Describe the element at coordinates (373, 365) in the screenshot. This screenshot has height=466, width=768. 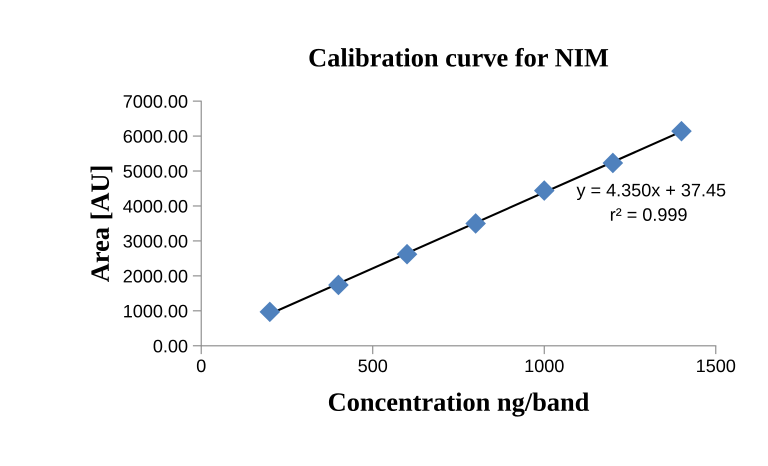
I see `x-tick-label: 500` at that location.